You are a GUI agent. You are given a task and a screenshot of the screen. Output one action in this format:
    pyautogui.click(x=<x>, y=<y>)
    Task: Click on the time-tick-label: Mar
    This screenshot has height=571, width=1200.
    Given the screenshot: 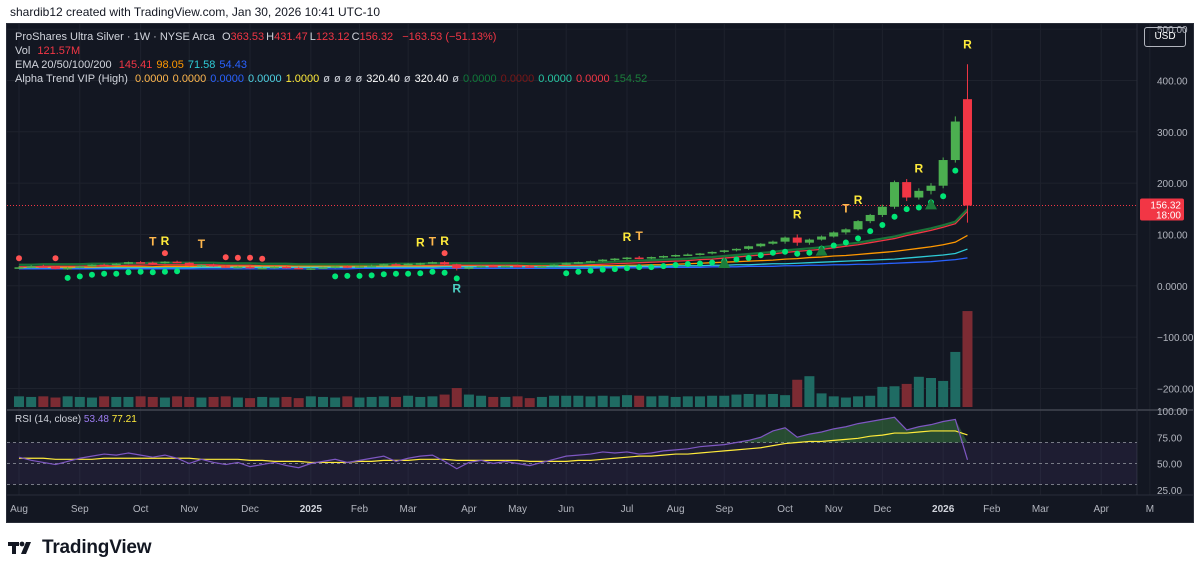 What is the action you would take?
    pyautogui.click(x=1041, y=509)
    